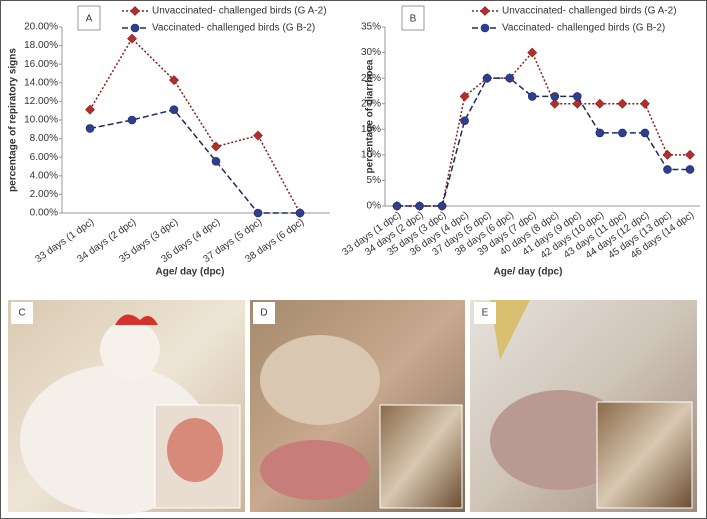  I want to click on photo-label: D, so click(263, 313).